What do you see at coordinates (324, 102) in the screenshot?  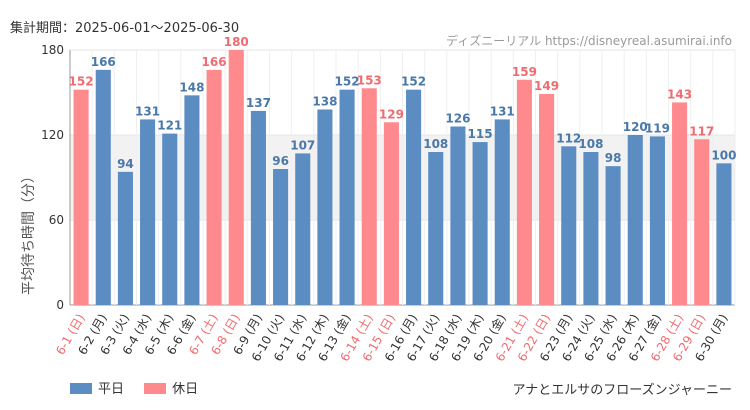 I see `bar-value-label: 138` at bounding box center [324, 102].